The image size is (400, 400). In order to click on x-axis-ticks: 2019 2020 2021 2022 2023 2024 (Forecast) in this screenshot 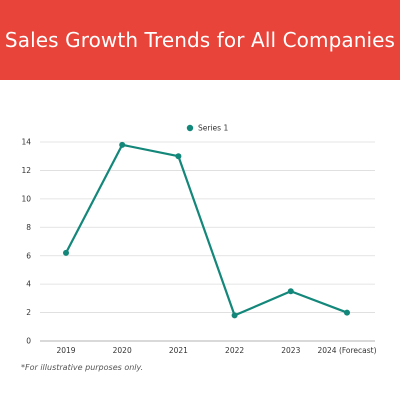, I will do `click(216, 350)`.